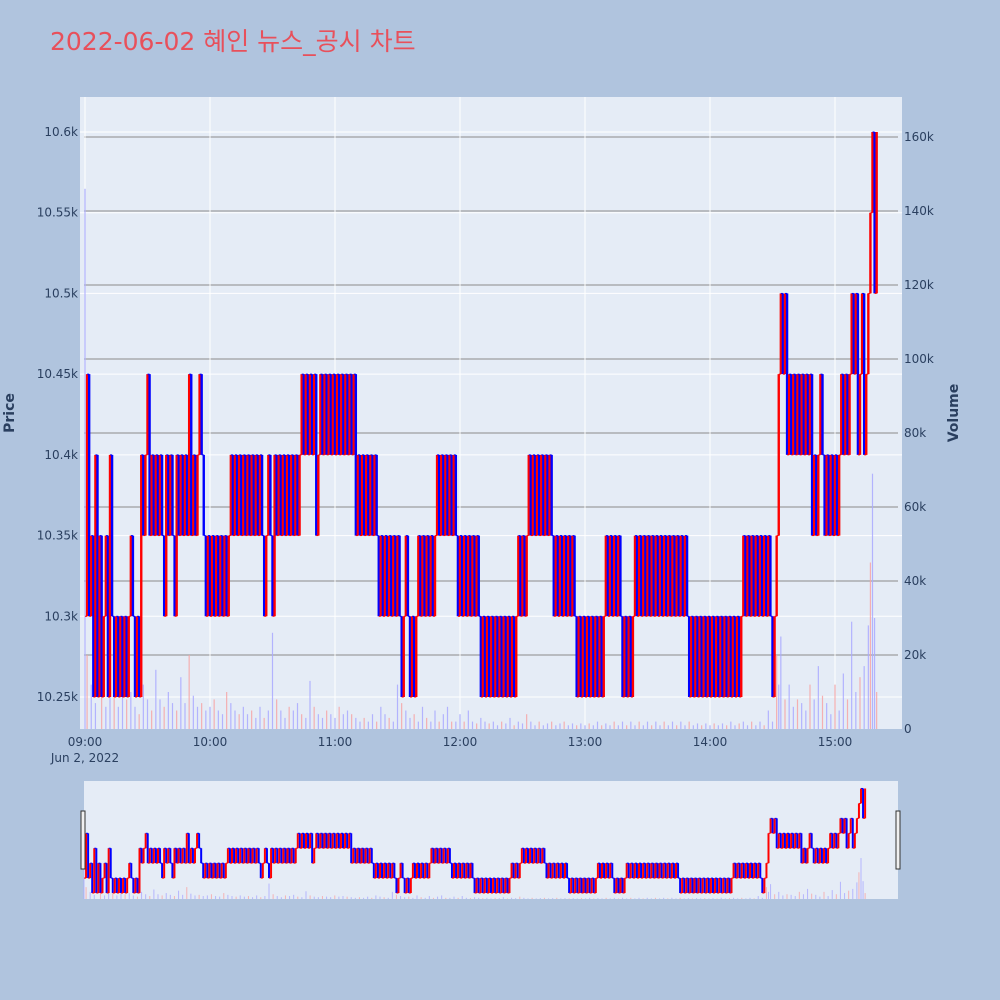 This screenshot has width=1000, height=1000. I want to click on y2-tick-label: 80k, so click(915, 433).